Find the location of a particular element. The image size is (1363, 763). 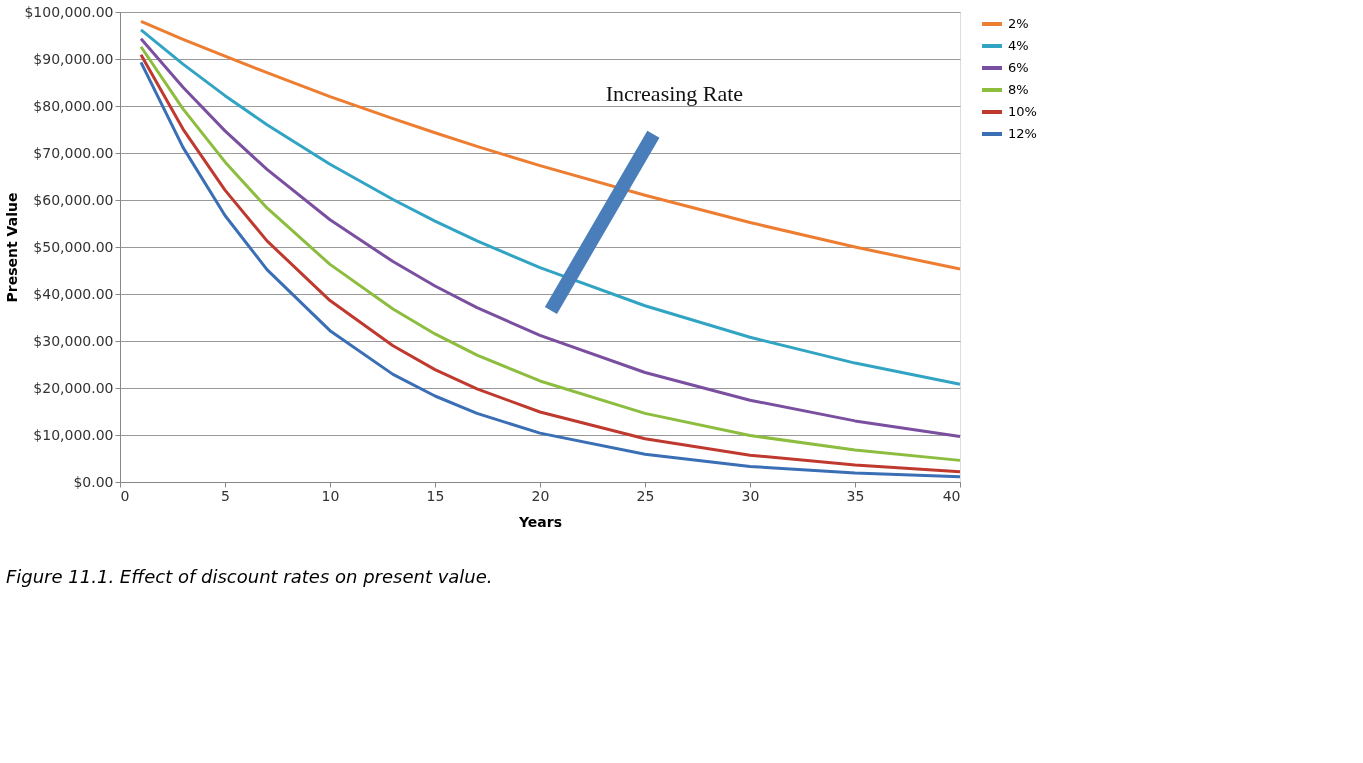

x-tick-label: 10 is located at coordinates (330, 495).